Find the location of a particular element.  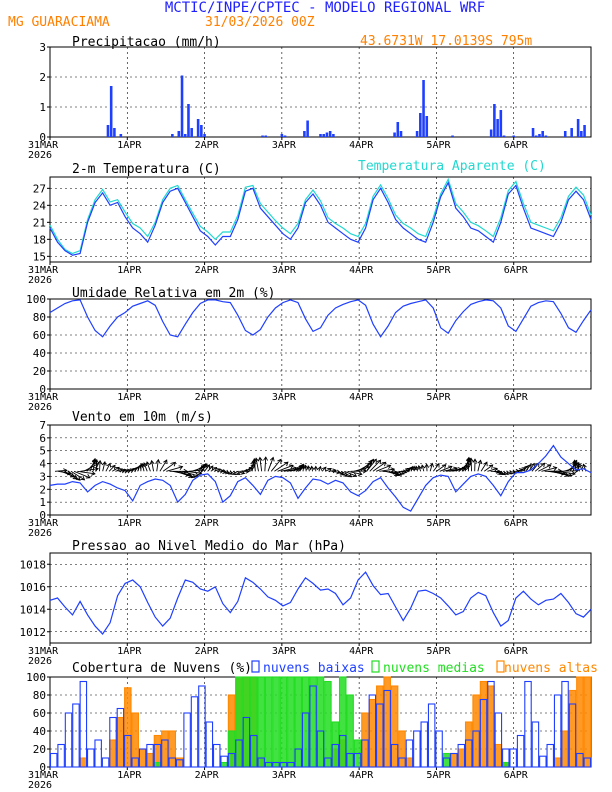

wind-title: Vento em 10m (m/s) is located at coordinates (142, 417).